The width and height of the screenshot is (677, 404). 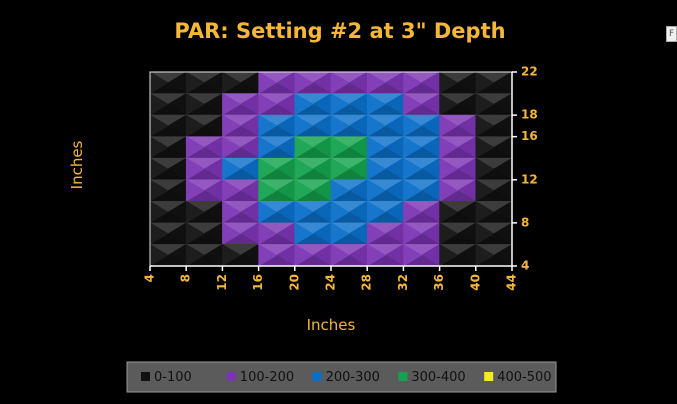 What do you see at coordinates (77, 164) in the screenshot?
I see `y-axis-label: Inches` at bounding box center [77, 164].